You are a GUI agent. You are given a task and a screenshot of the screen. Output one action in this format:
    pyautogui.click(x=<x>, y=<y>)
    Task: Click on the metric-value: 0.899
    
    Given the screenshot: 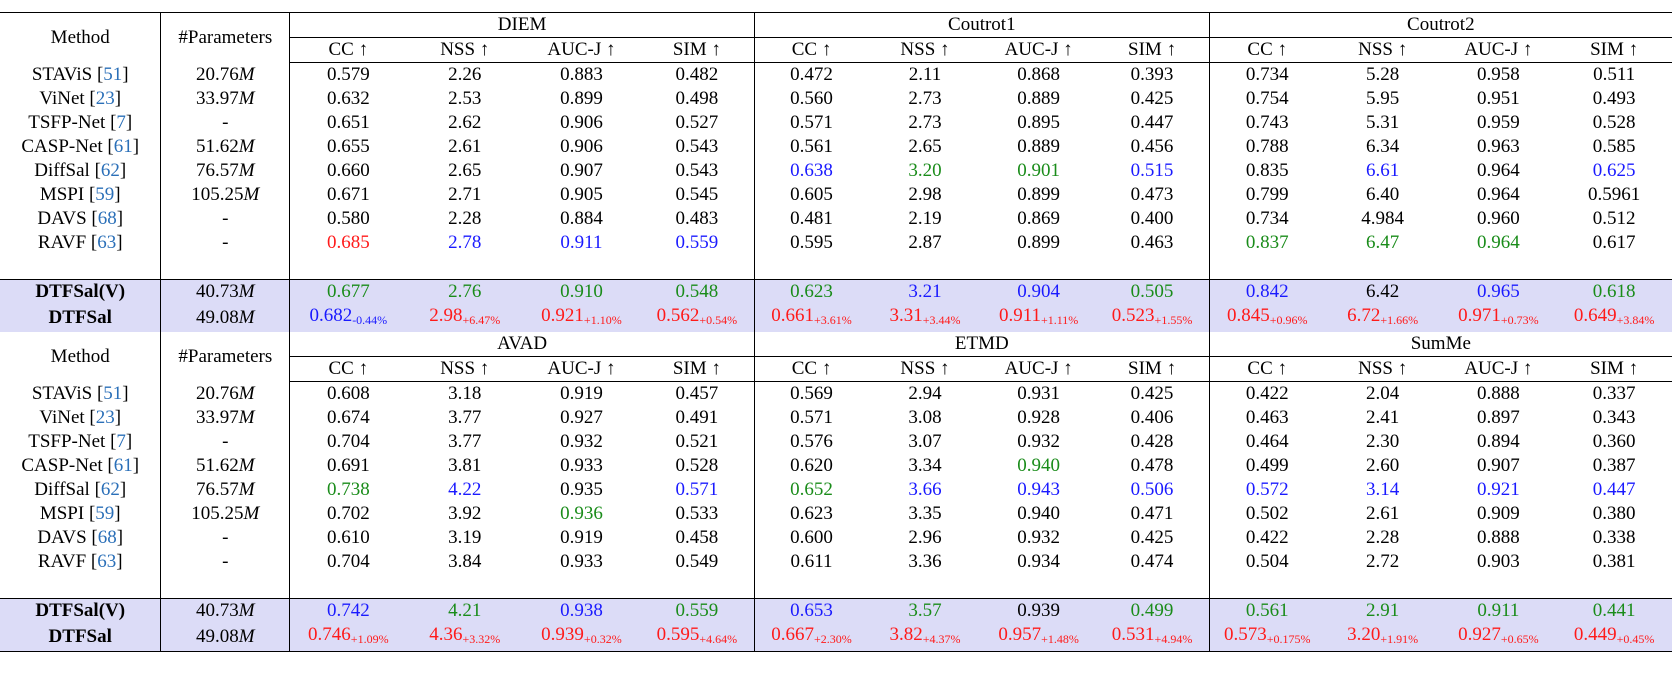 What is the action you would take?
    pyautogui.click(x=1038, y=194)
    